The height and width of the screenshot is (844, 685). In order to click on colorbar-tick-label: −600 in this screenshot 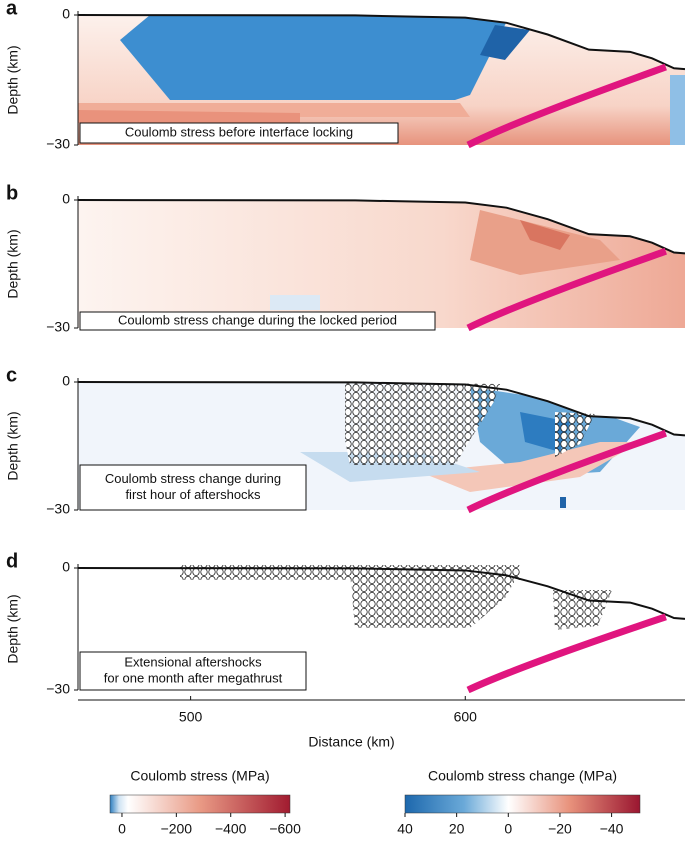, I will do `click(285, 829)`.